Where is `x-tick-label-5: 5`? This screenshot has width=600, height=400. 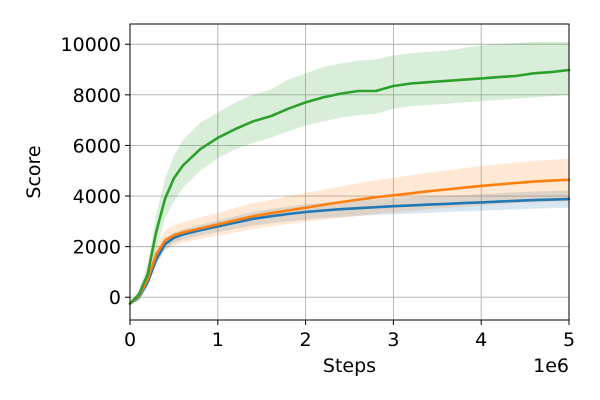
x-tick-label-5: 5 is located at coordinates (569, 340).